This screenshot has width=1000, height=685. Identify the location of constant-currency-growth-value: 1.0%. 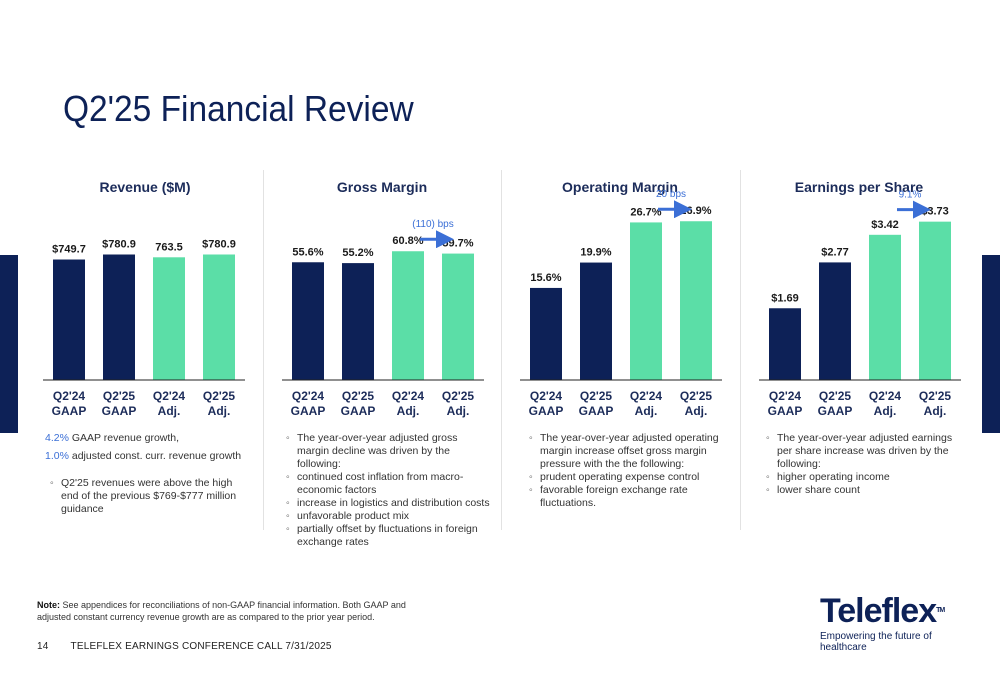
(57, 456).